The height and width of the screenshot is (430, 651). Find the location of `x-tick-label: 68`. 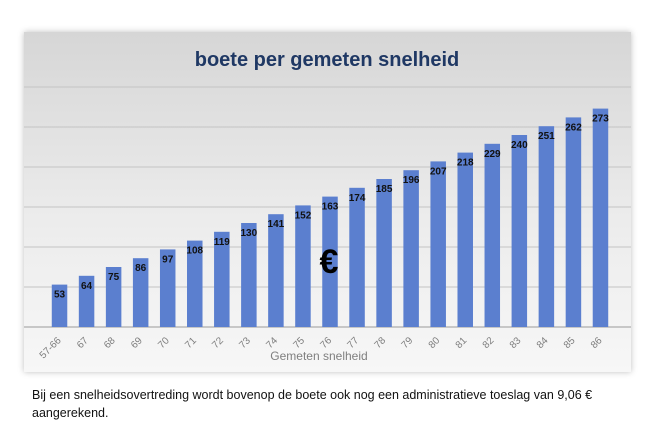

x-tick-label: 68 is located at coordinates (110, 343).